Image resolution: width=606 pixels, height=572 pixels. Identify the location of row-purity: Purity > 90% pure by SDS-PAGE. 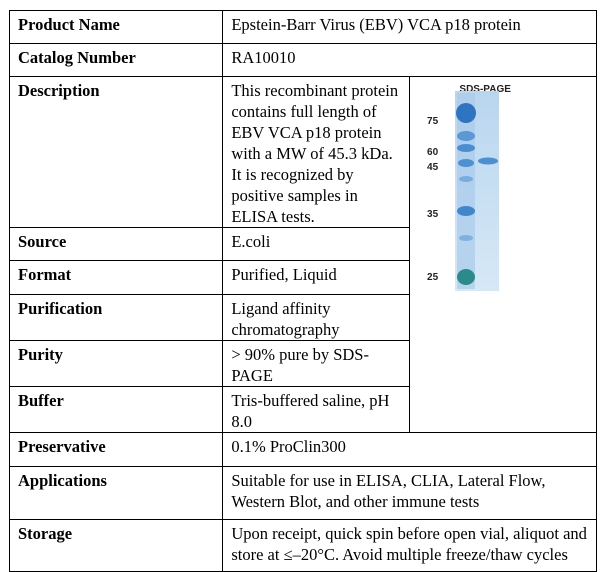
(302, 363).